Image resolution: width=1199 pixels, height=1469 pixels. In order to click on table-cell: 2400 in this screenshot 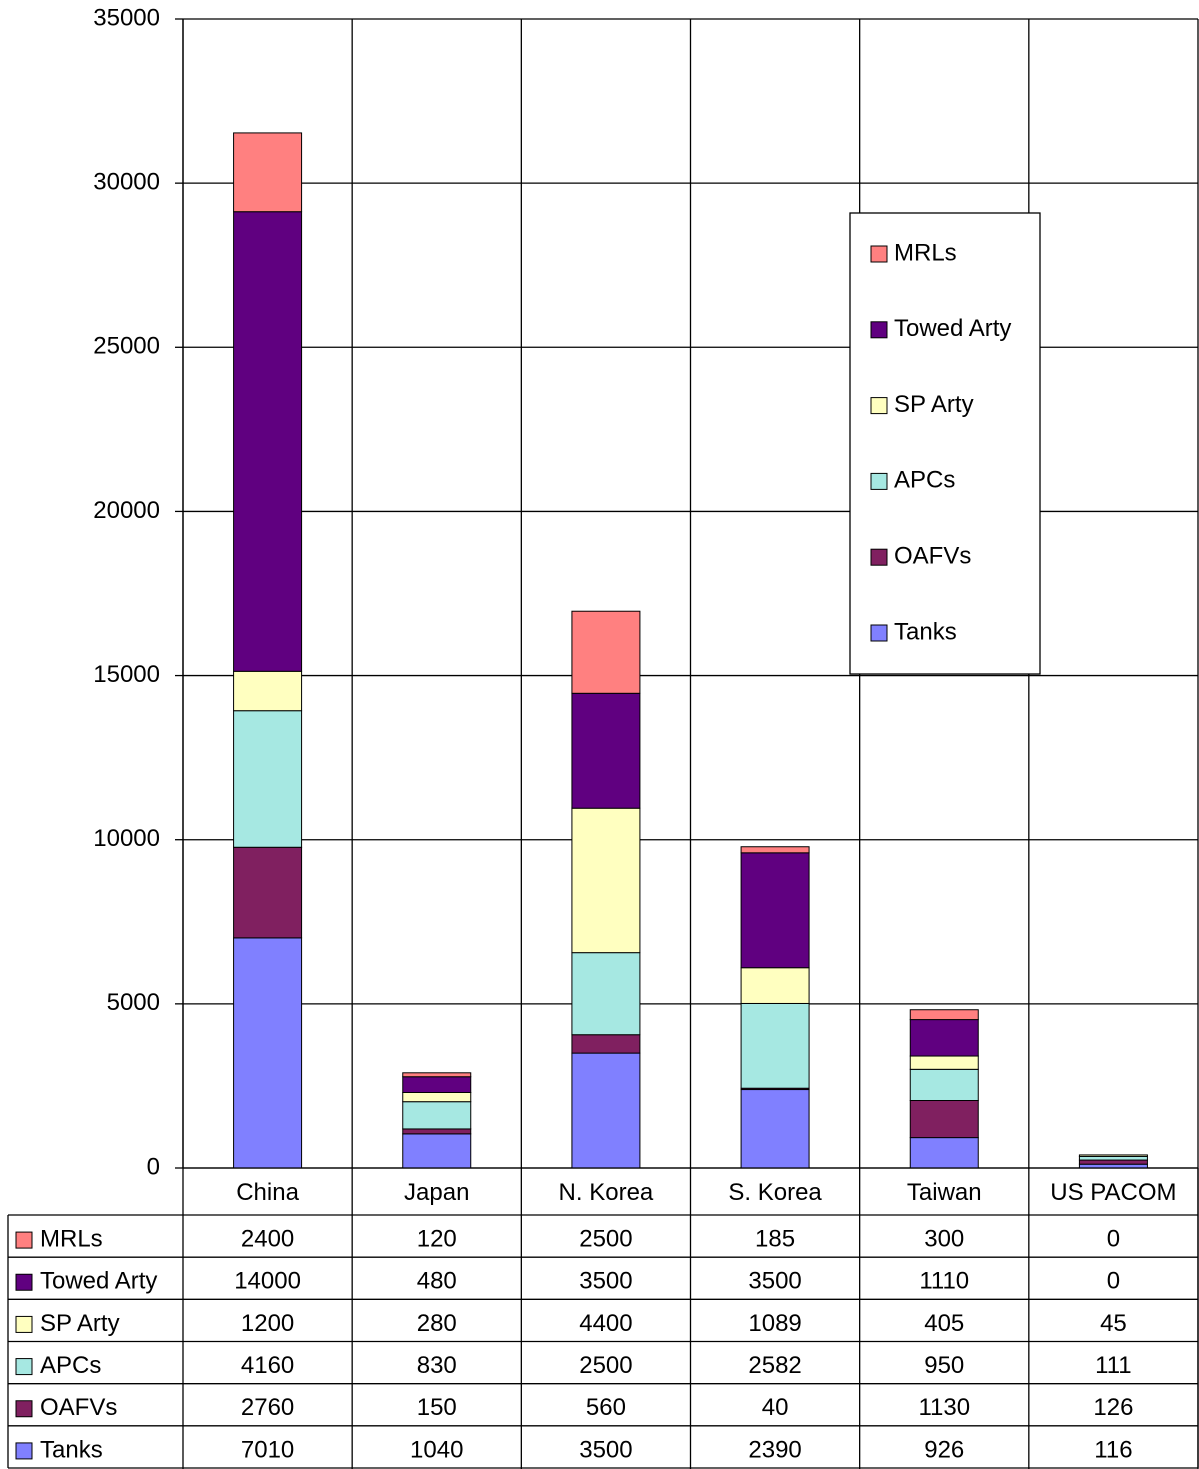, I will do `click(267, 1238)`.